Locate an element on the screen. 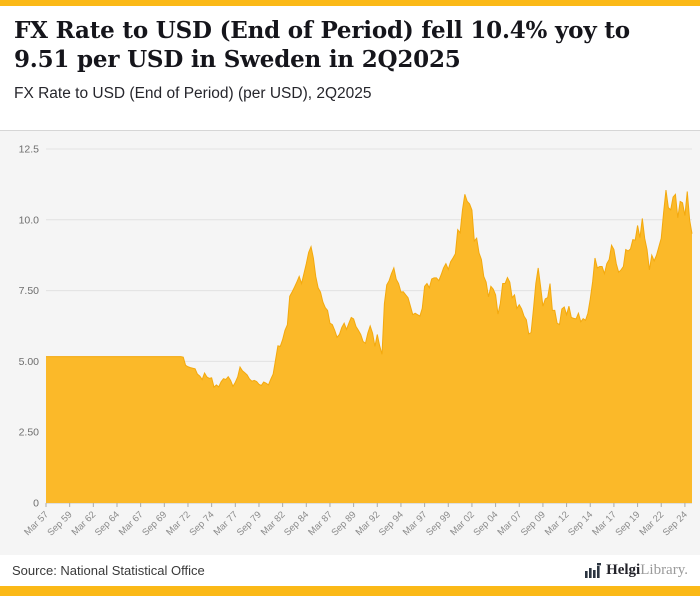 Image resolution: width=700 pixels, height=596 pixels. source-text: Source: National Statistical Office is located at coordinates (108, 570).